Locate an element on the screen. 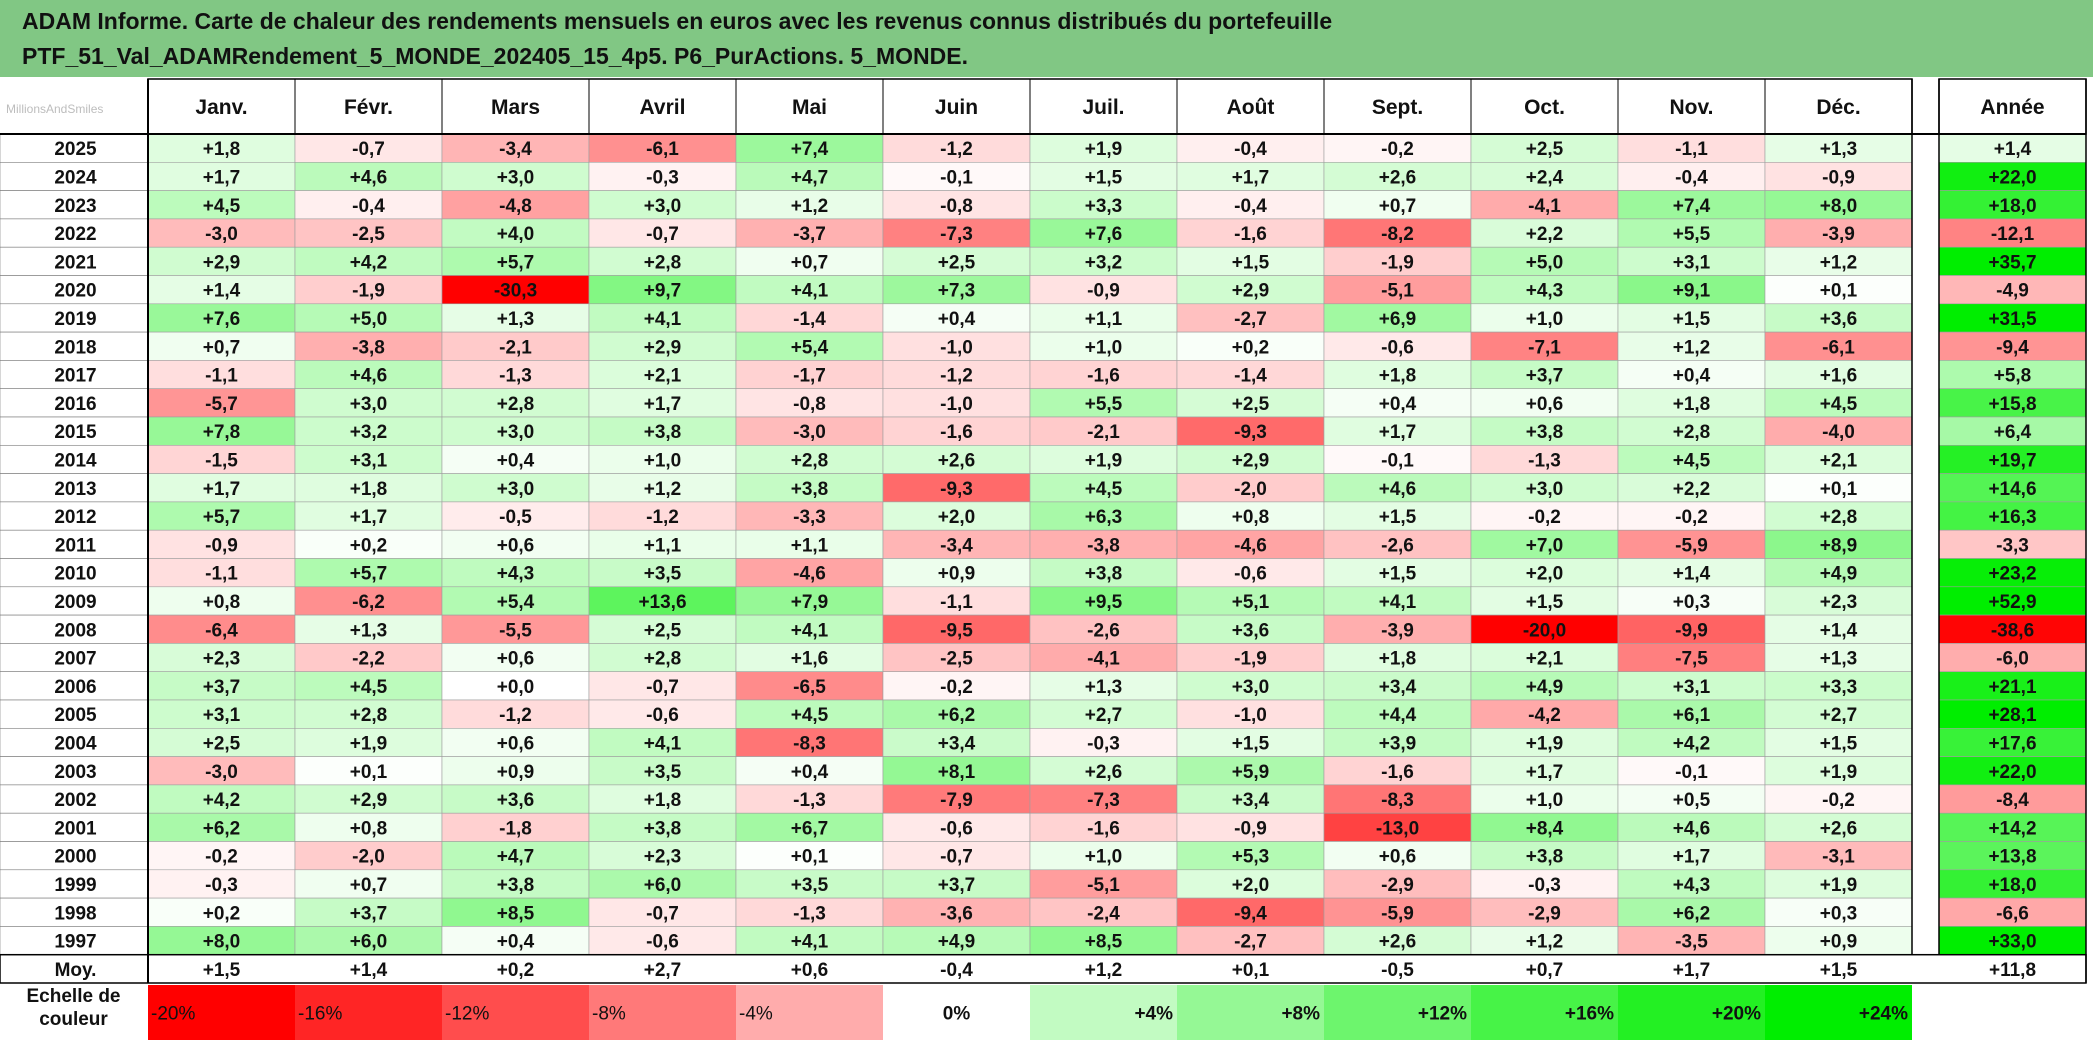 The width and height of the screenshot is (2093, 1043). cell-value-label: -0,5 is located at coordinates (515, 517).